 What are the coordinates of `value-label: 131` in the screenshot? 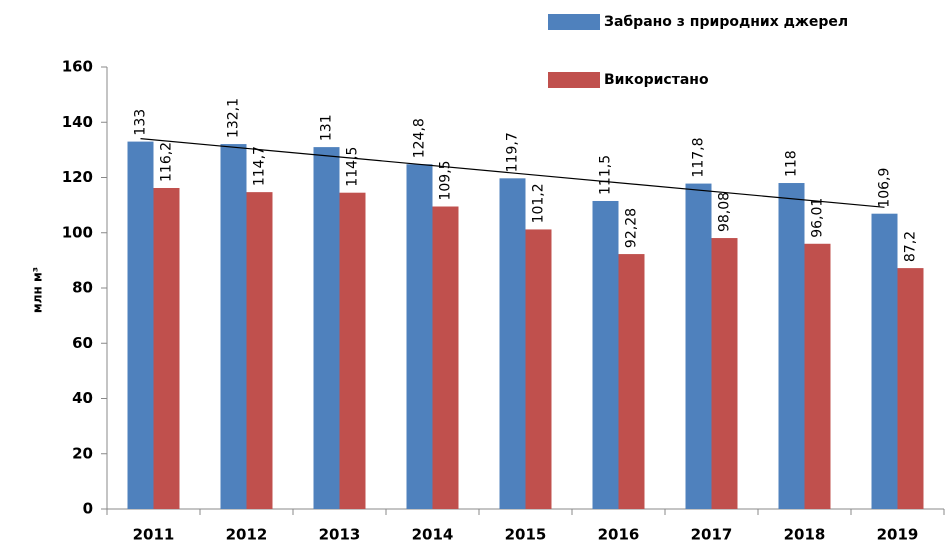 It's located at (327, 127).